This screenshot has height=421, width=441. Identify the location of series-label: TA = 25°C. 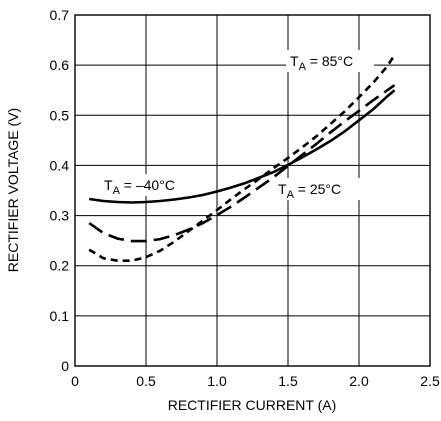
(309, 191).